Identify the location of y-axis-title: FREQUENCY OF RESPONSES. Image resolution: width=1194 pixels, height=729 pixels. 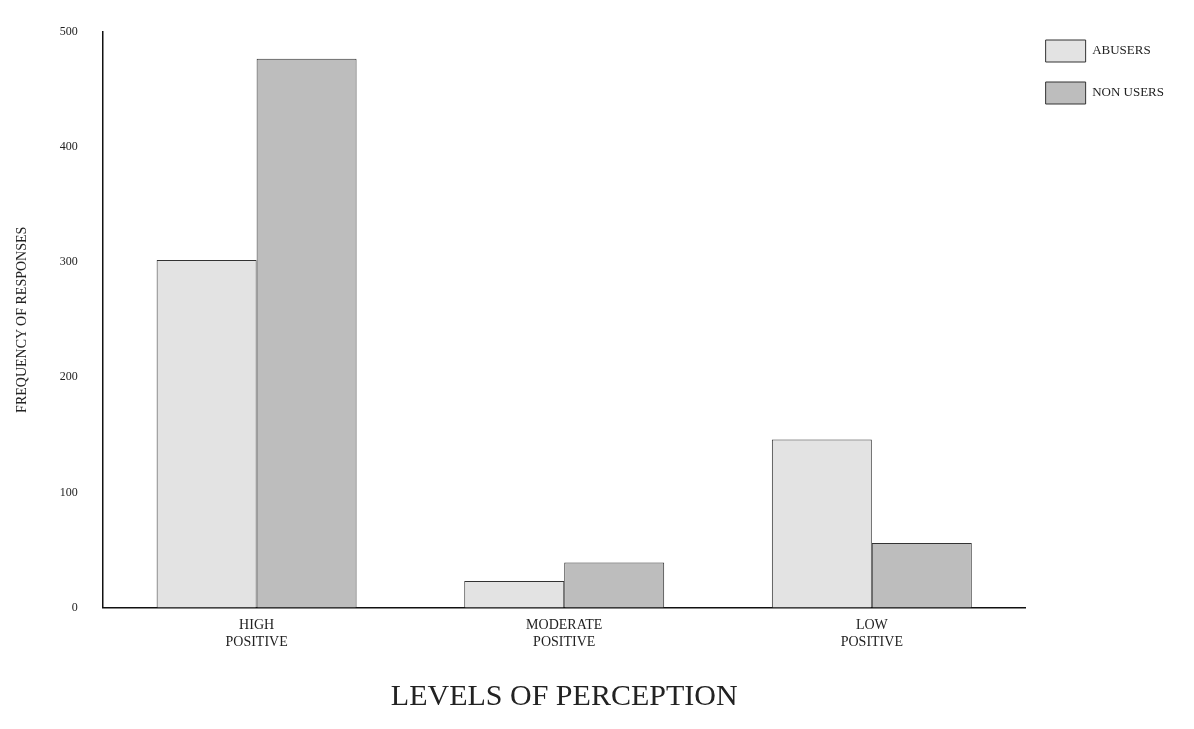
(22, 319).